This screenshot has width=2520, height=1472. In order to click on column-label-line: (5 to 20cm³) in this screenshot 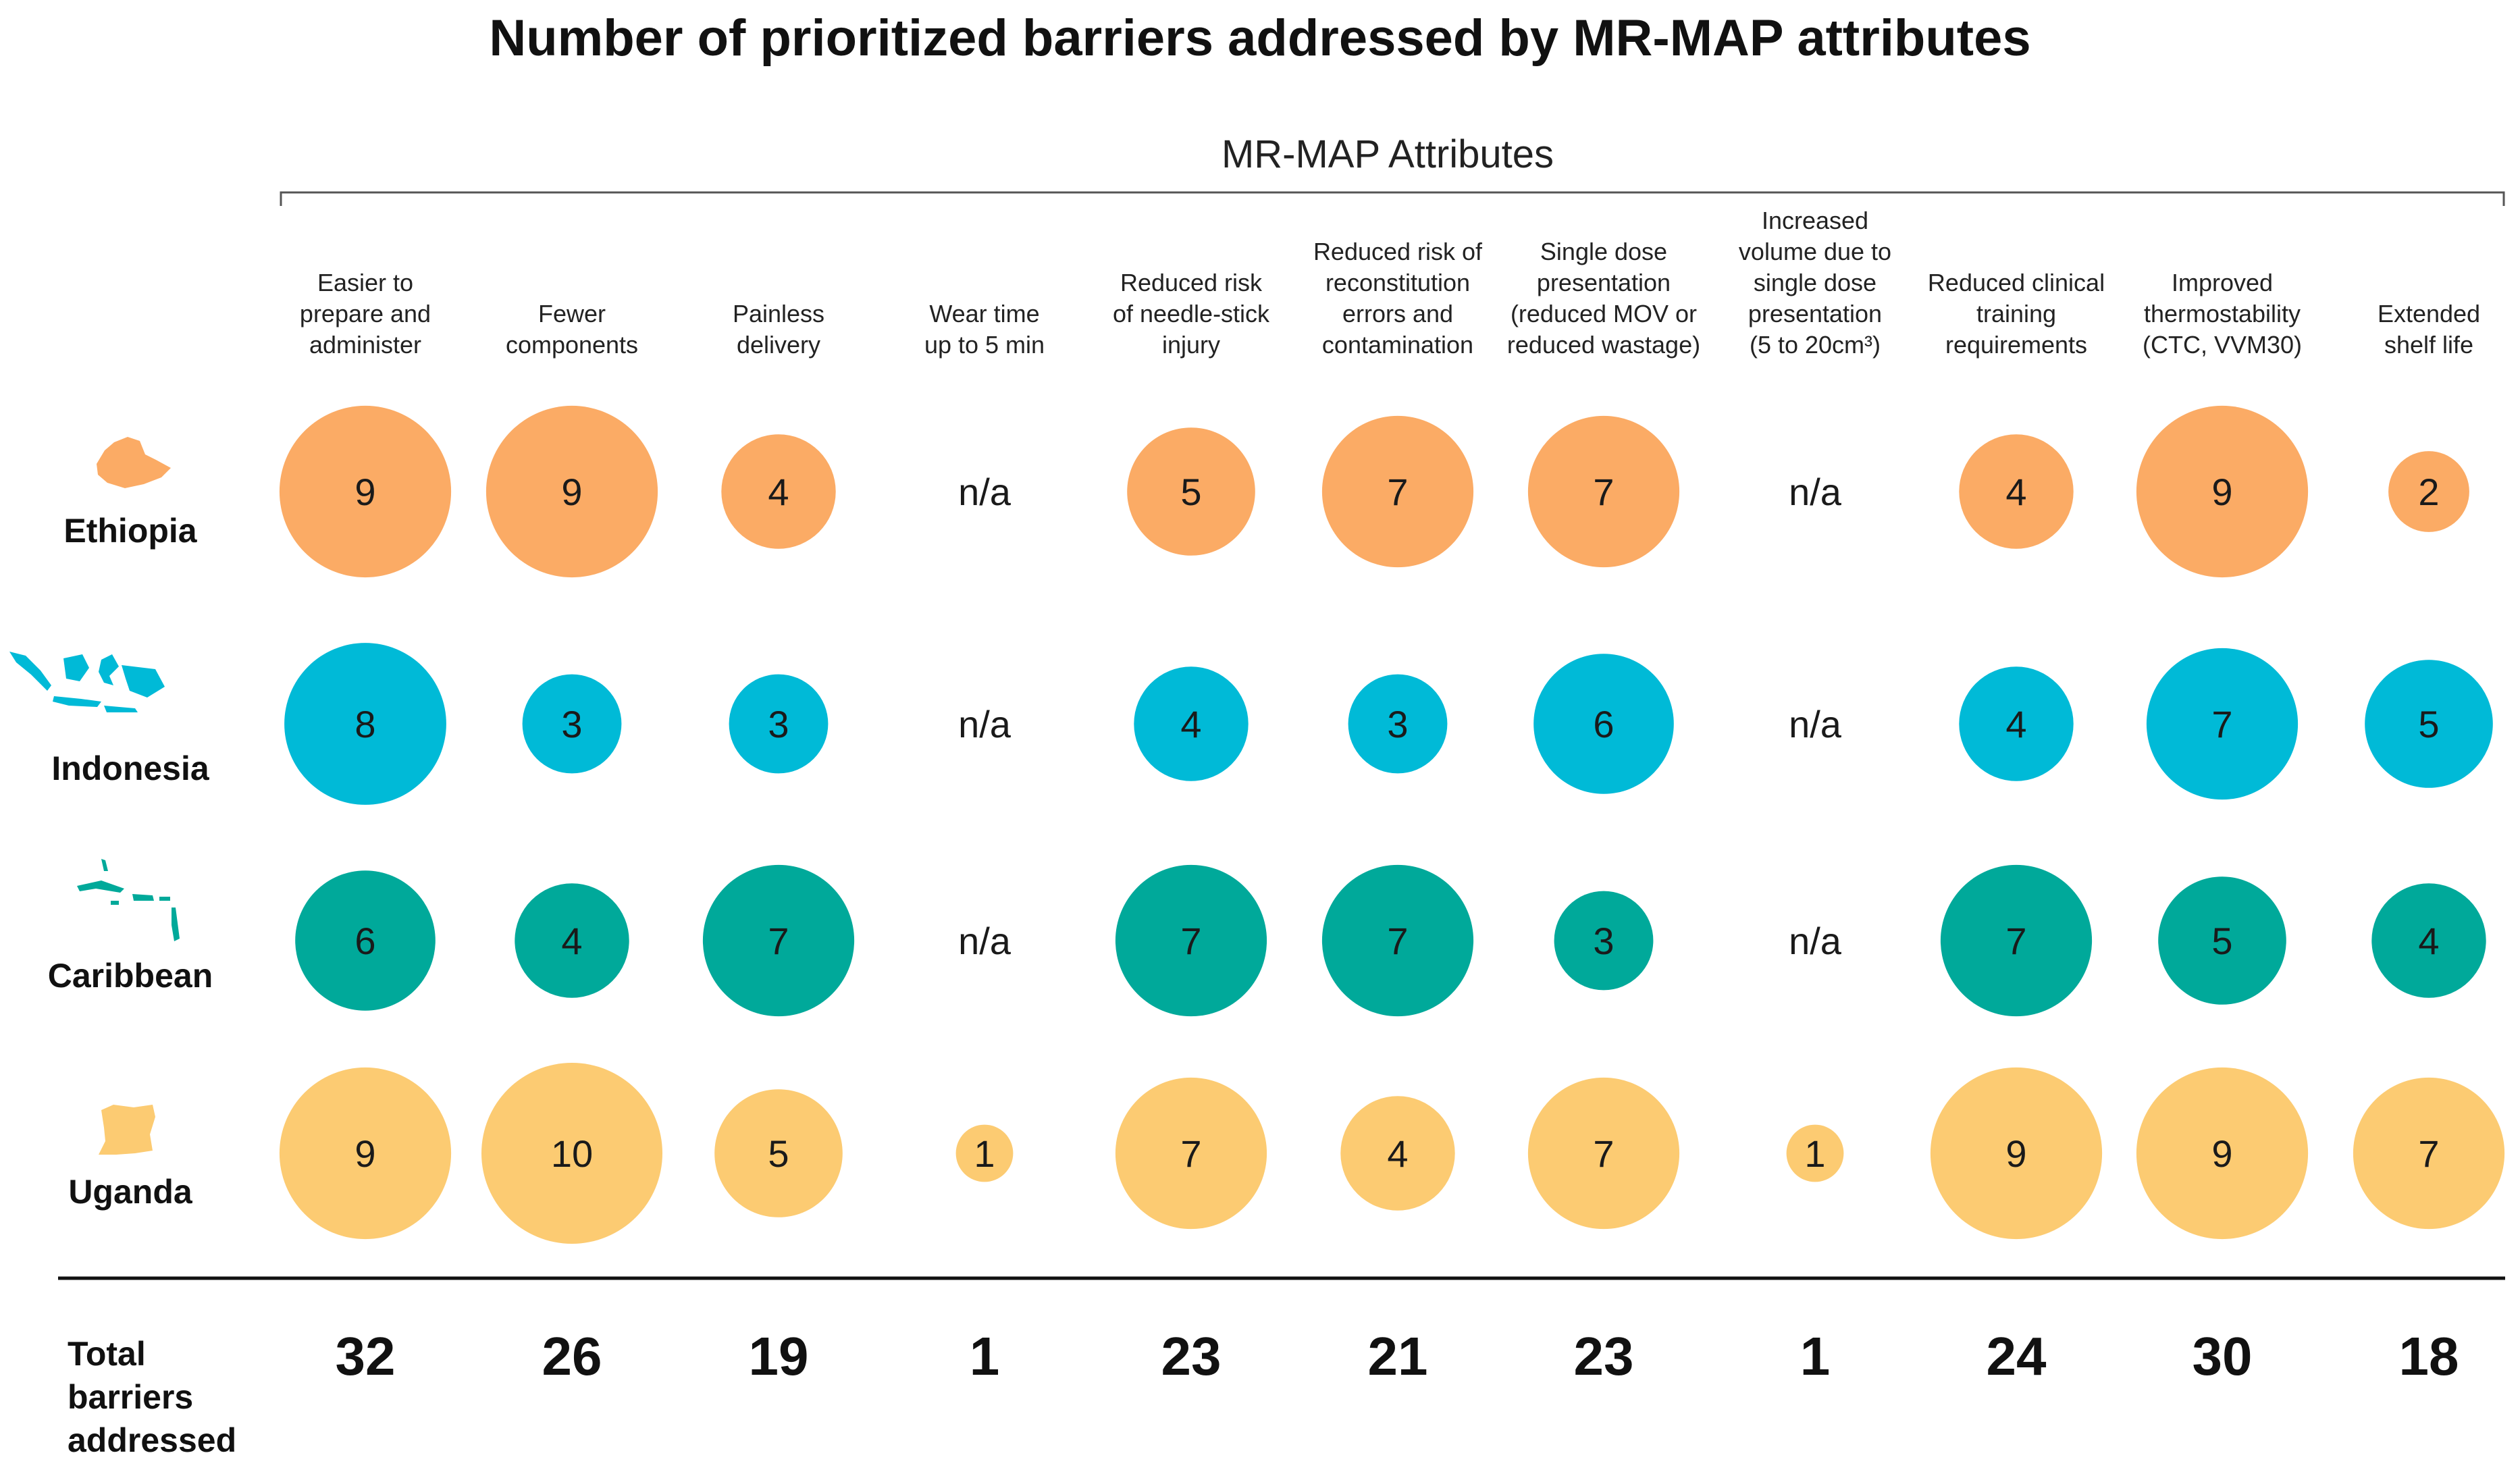, I will do `click(1816, 345)`.